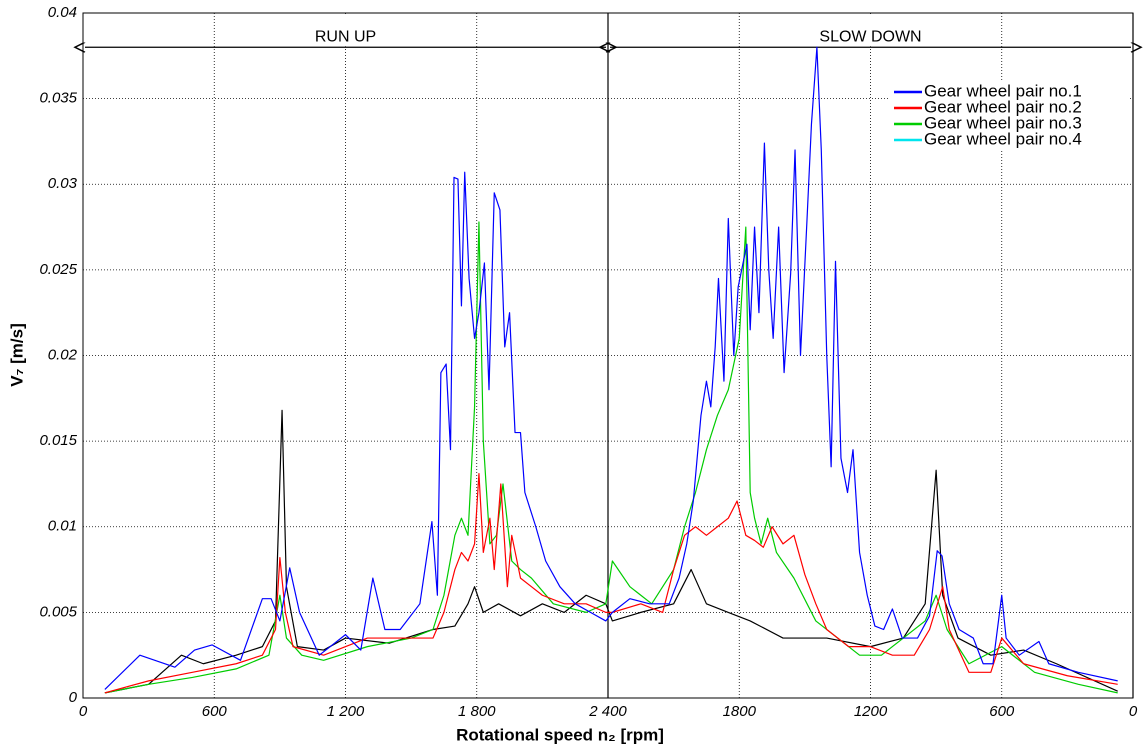  What do you see at coordinates (1003, 90) in the screenshot?
I see `legend-label: Gear wheel pair no.1` at bounding box center [1003, 90].